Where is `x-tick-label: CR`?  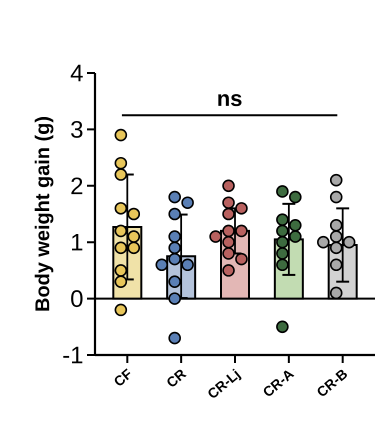
x-tick-label: CR is located at coordinates (177, 378).